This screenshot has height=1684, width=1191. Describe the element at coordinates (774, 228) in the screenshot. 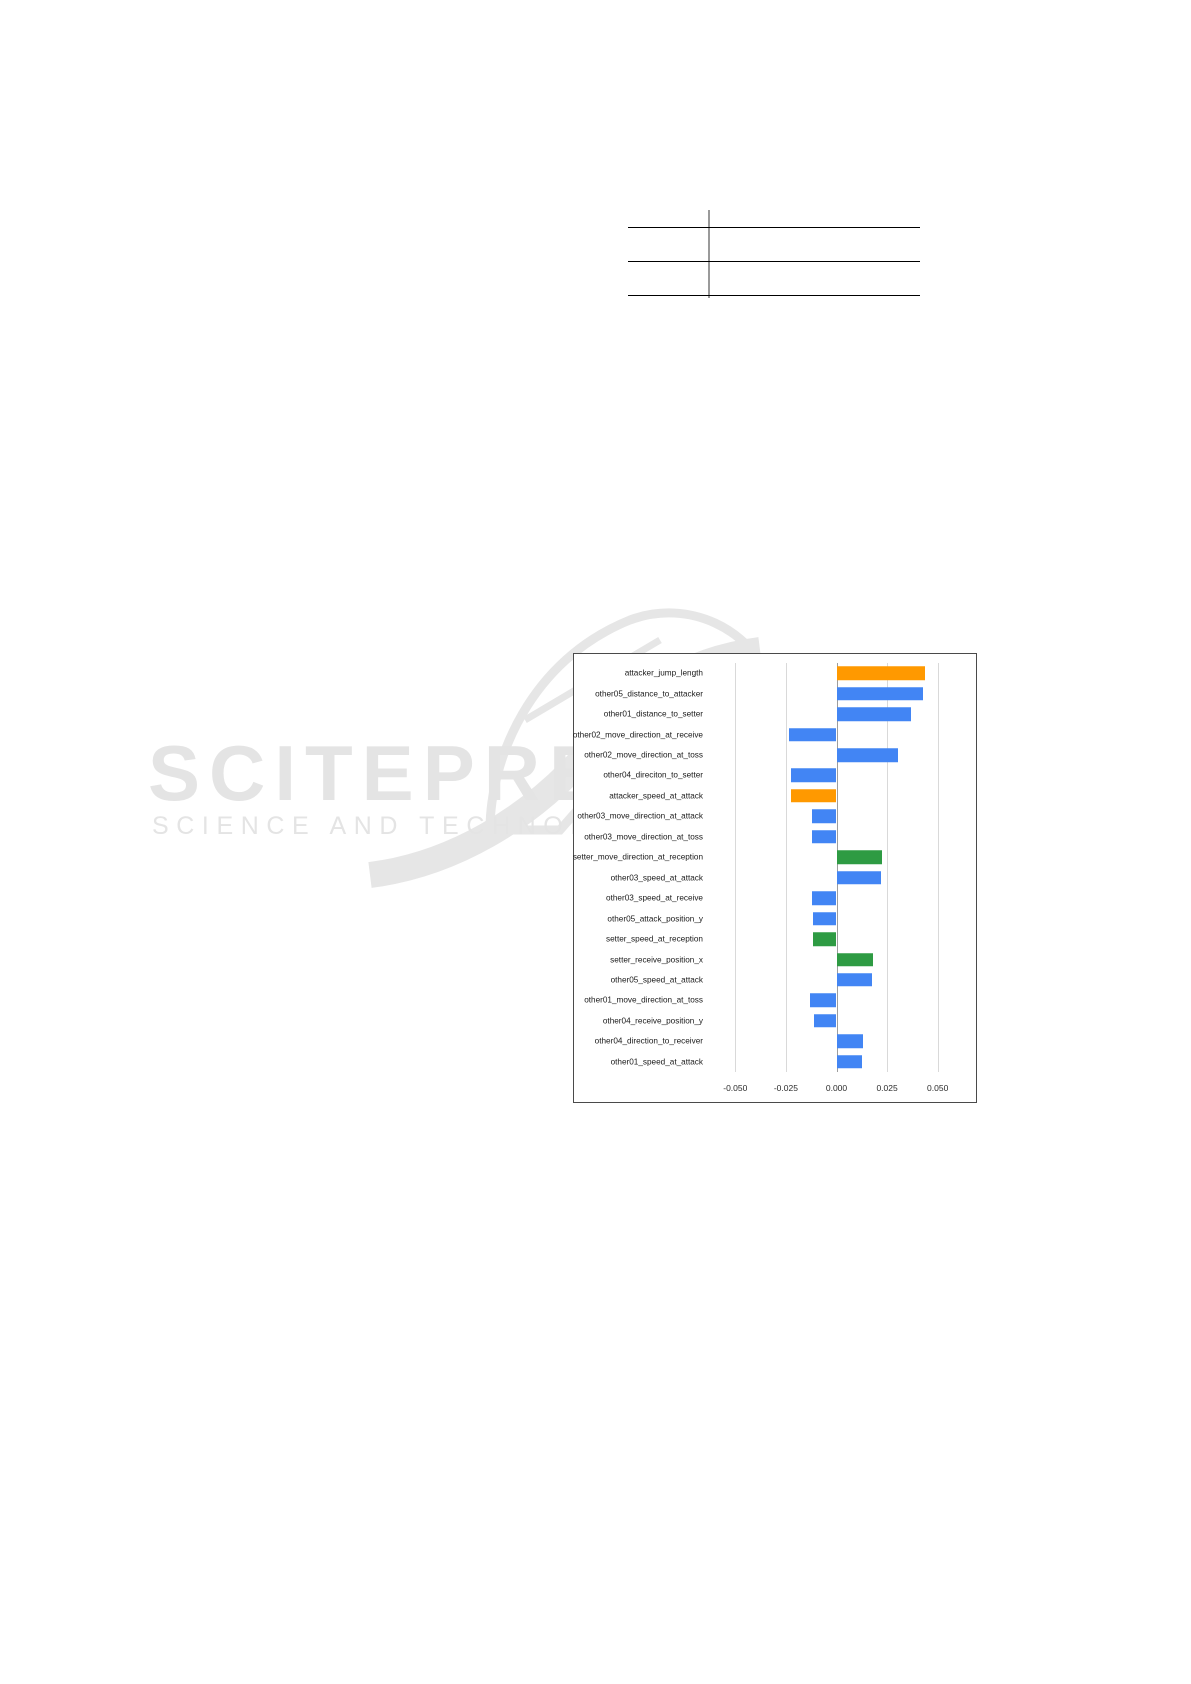

I see `table-rule-top` at that location.